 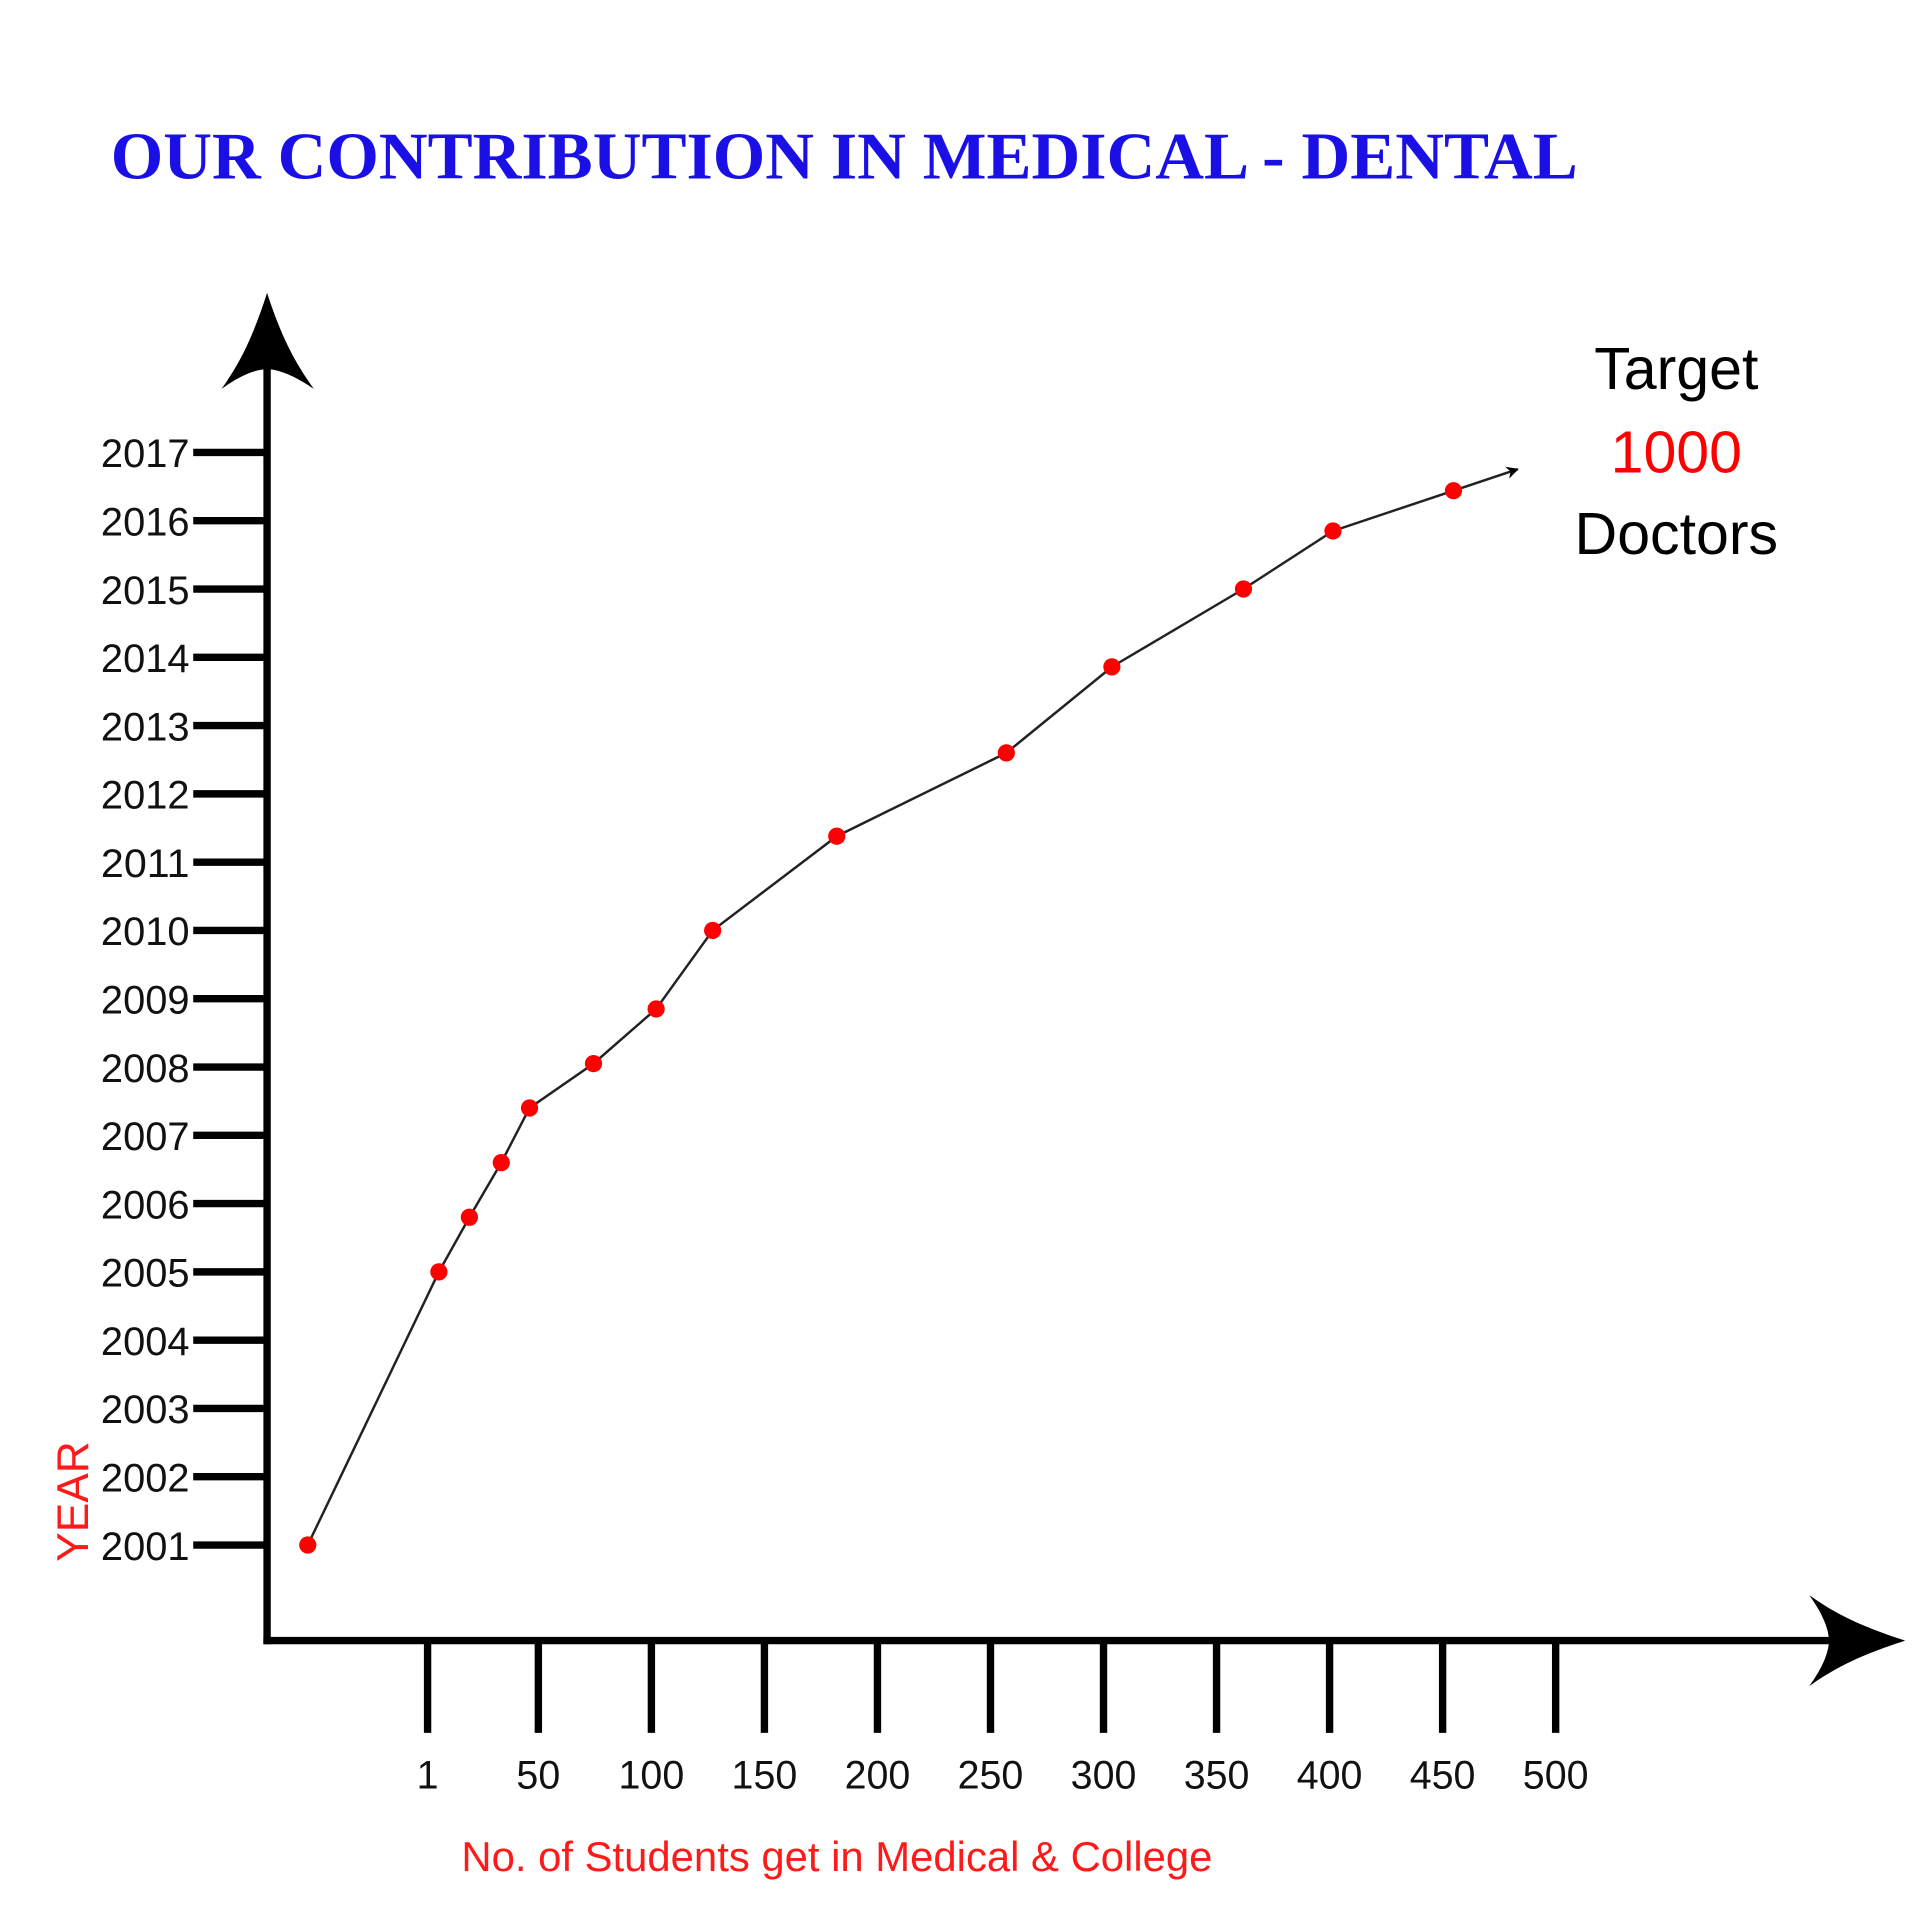 I want to click on annotation: Target, so click(x=1676, y=369).